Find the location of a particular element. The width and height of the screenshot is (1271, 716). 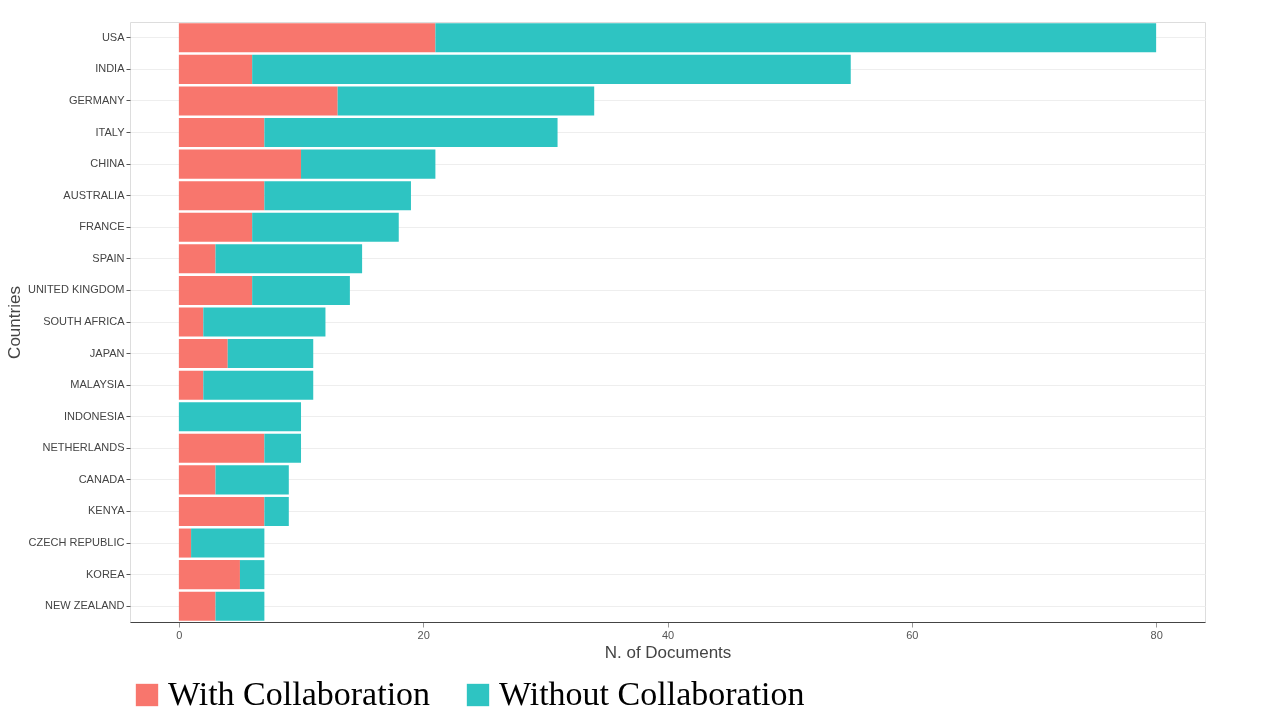

legend-label: With Collaboration is located at coordinates (299, 693).